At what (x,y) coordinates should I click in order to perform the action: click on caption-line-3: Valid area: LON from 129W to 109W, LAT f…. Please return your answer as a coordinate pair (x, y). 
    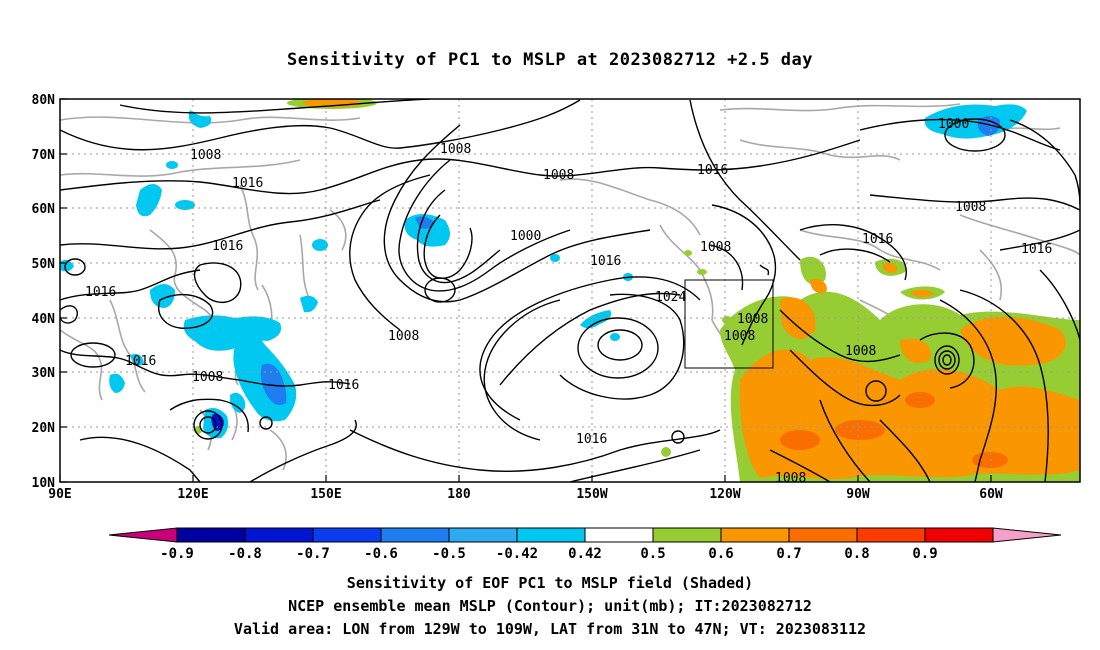
    Looking at the image, I should click on (550, 629).